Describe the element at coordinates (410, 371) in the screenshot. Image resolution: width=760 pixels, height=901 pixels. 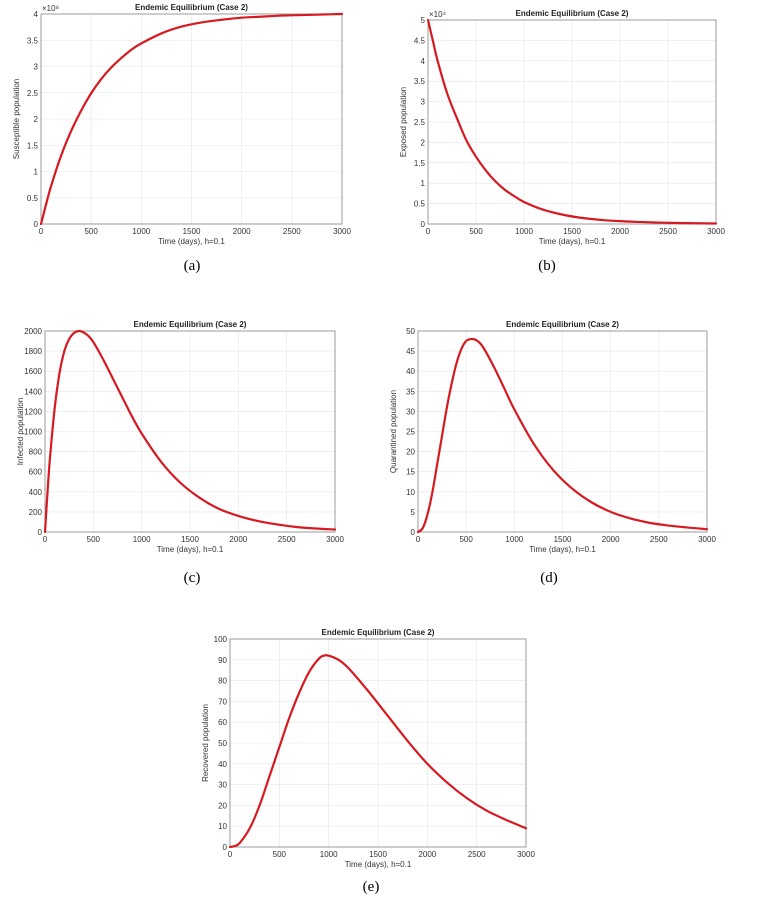
I see `y-tick-label: 40` at that location.